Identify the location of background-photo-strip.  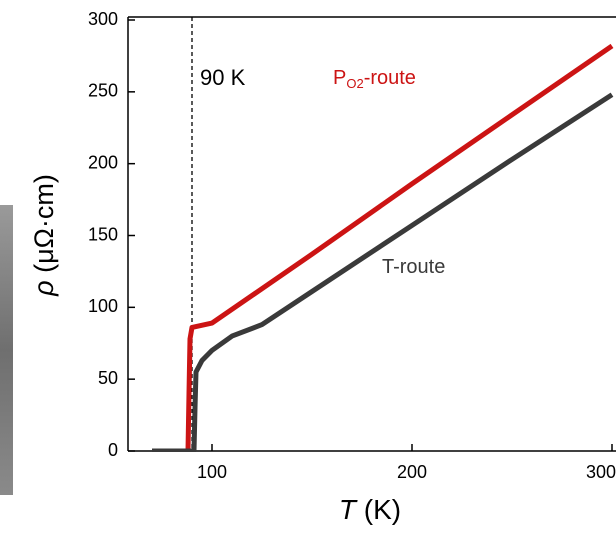
(6, 350).